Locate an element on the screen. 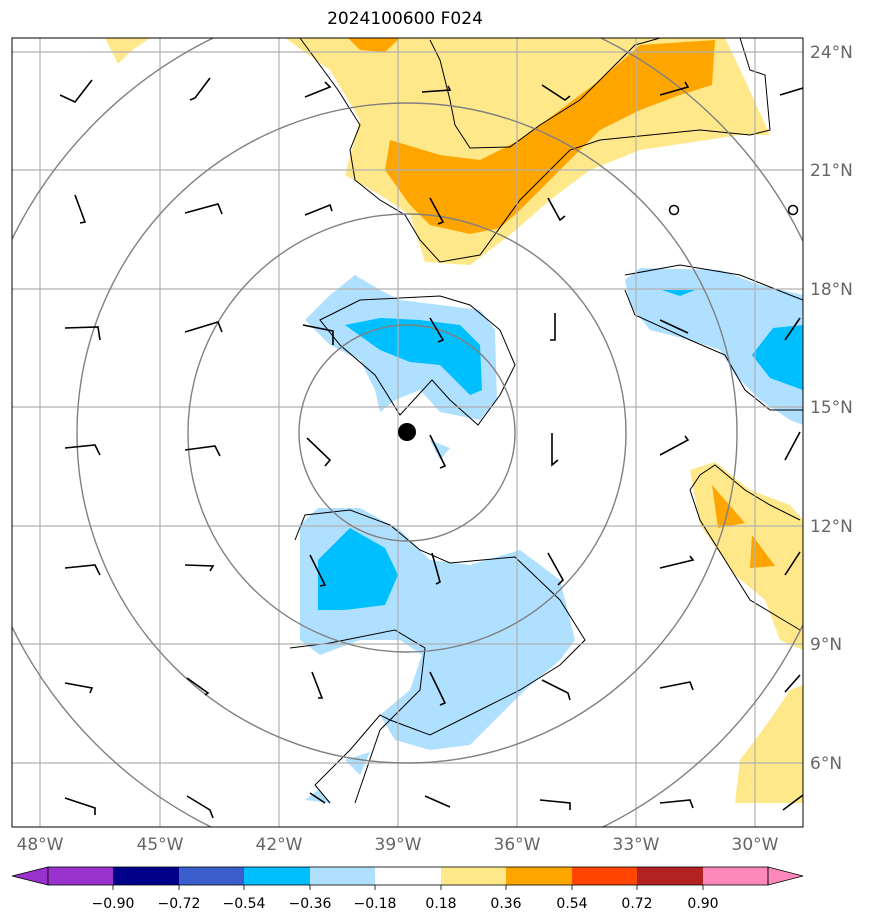 The height and width of the screenshot is (924, 873). lon-label: 36°W is located at coordinates (517, 845).